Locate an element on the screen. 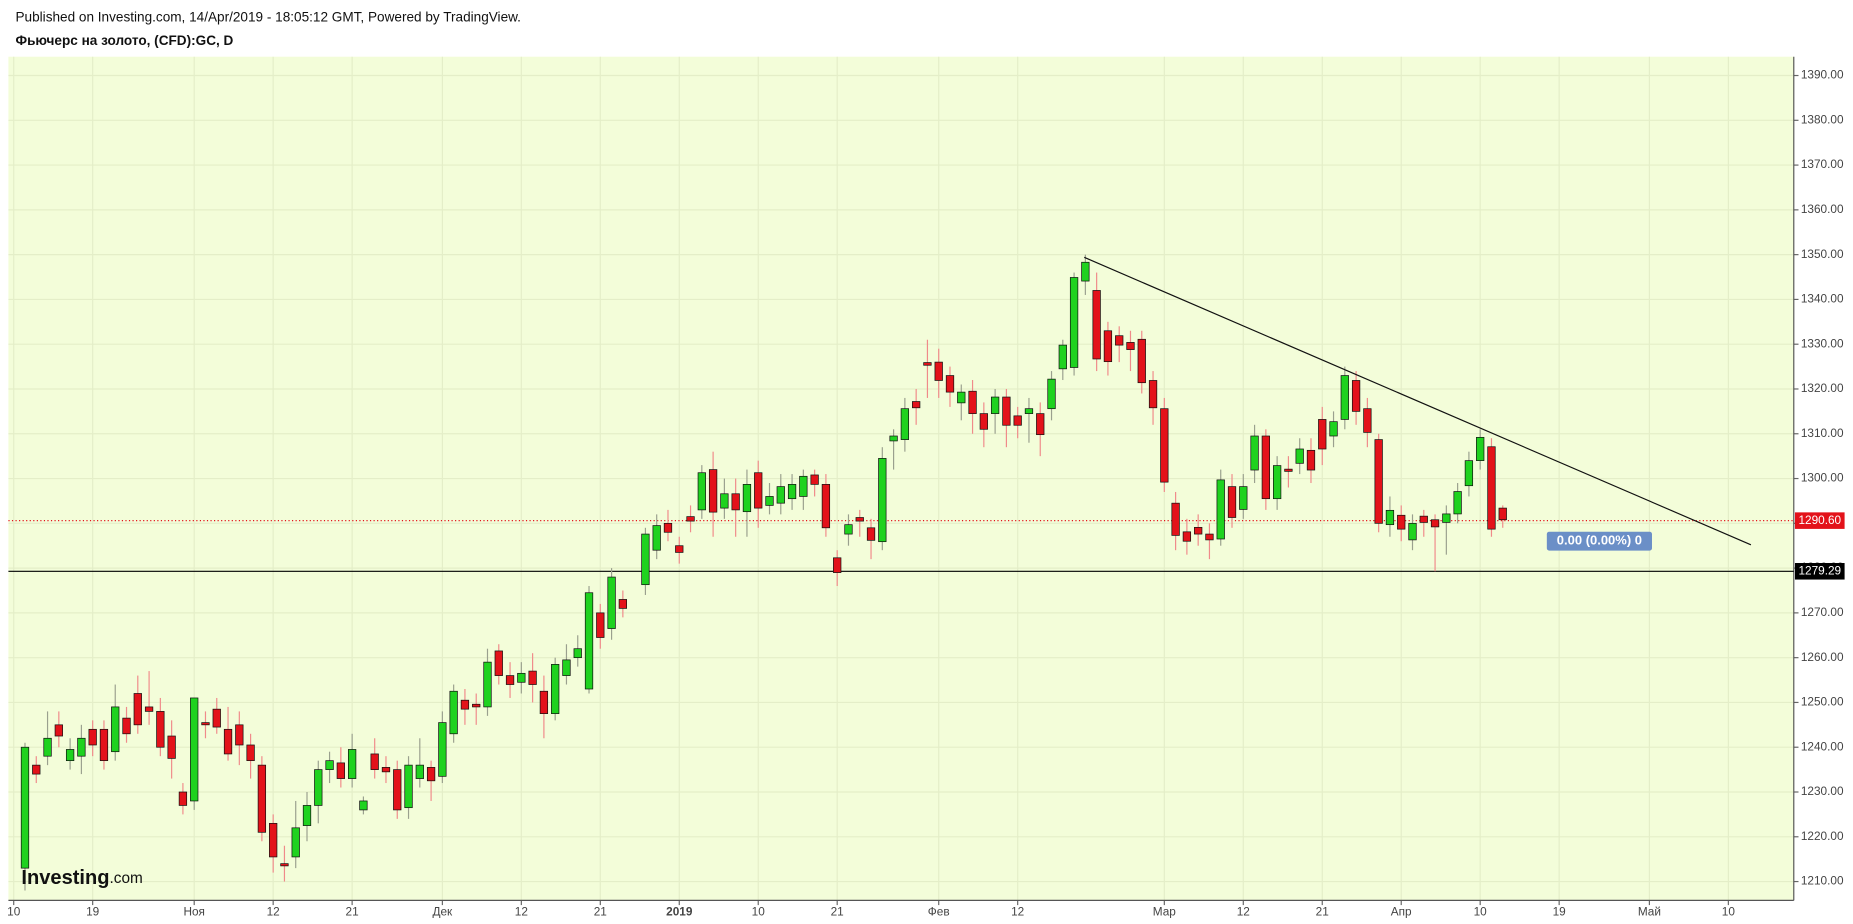  last-price-label: 1290.60 is located at coordinates (1819, 520).